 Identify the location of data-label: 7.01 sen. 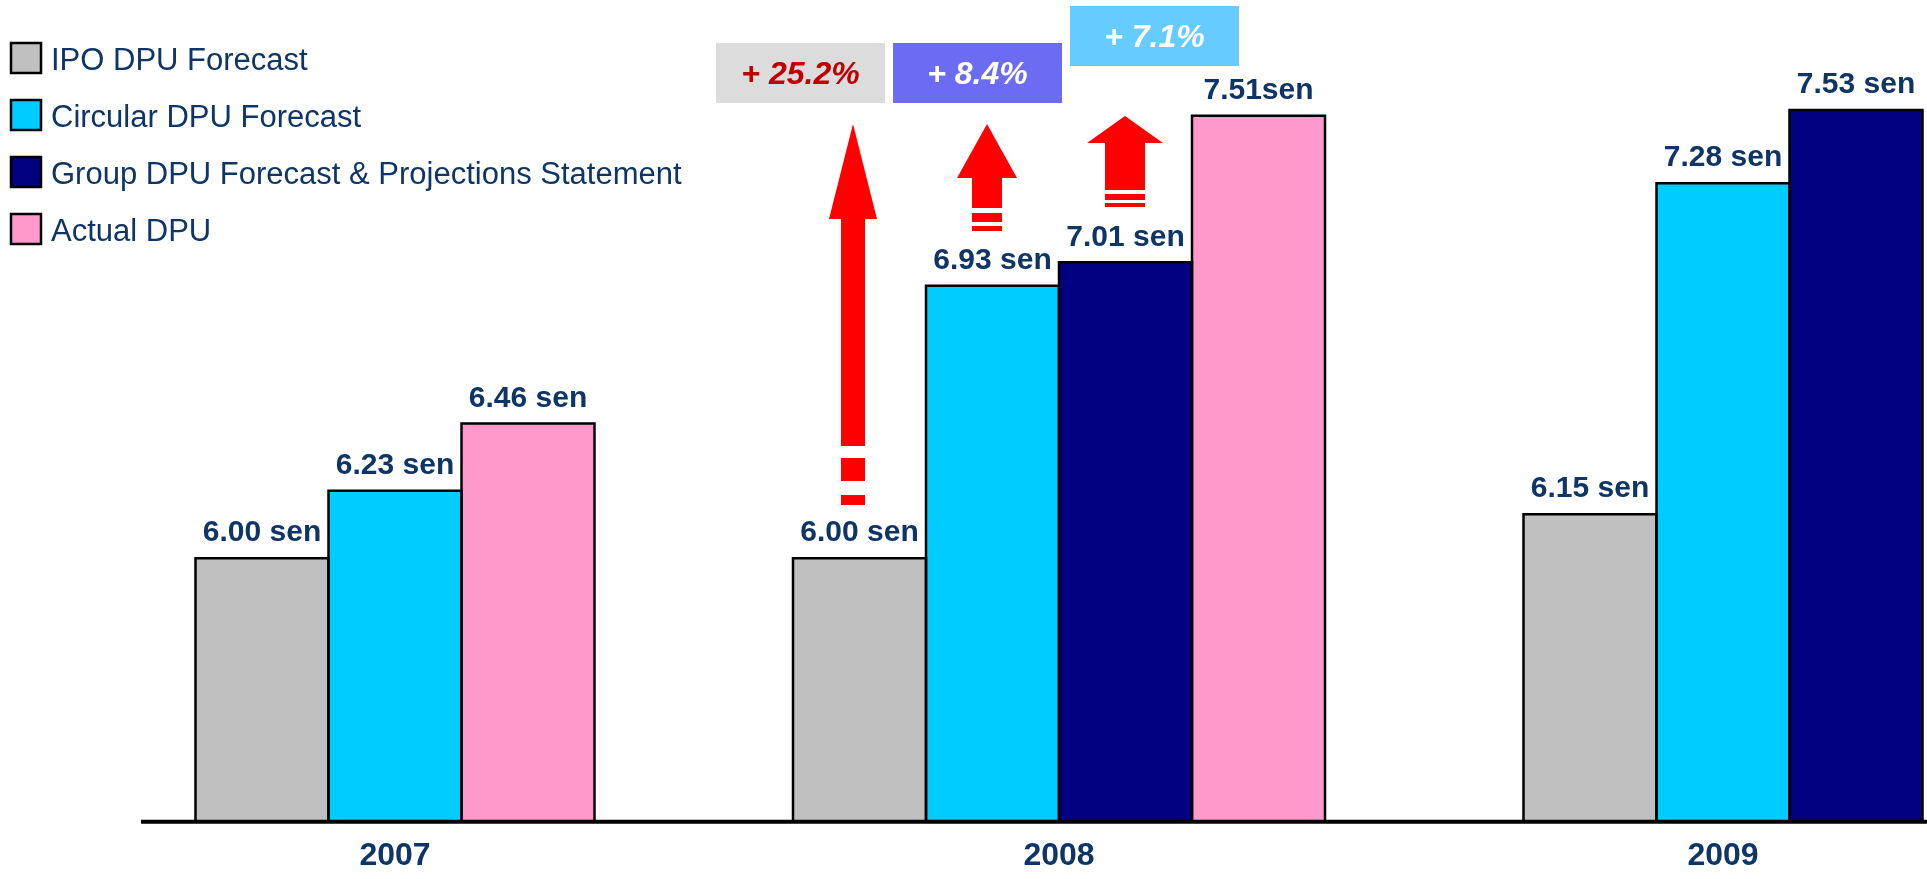
(1125, 235).